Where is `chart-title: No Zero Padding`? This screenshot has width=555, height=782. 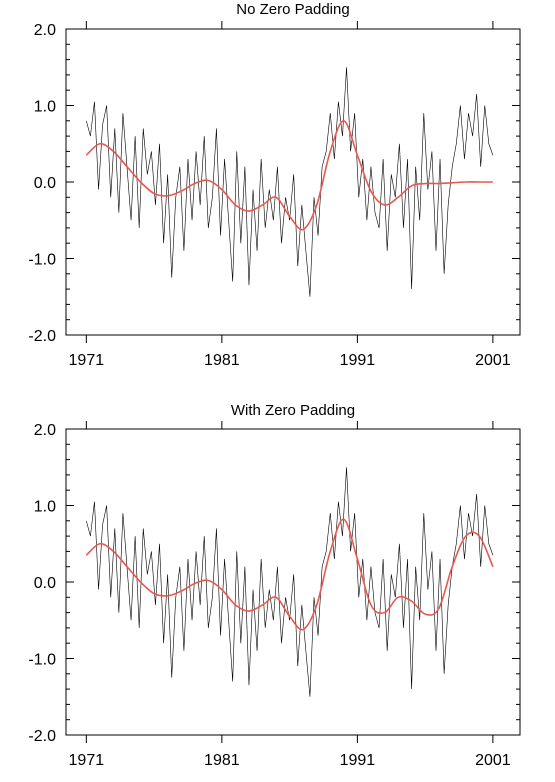
chart-title: No Zero Padding is located at coordinates (292, 9).